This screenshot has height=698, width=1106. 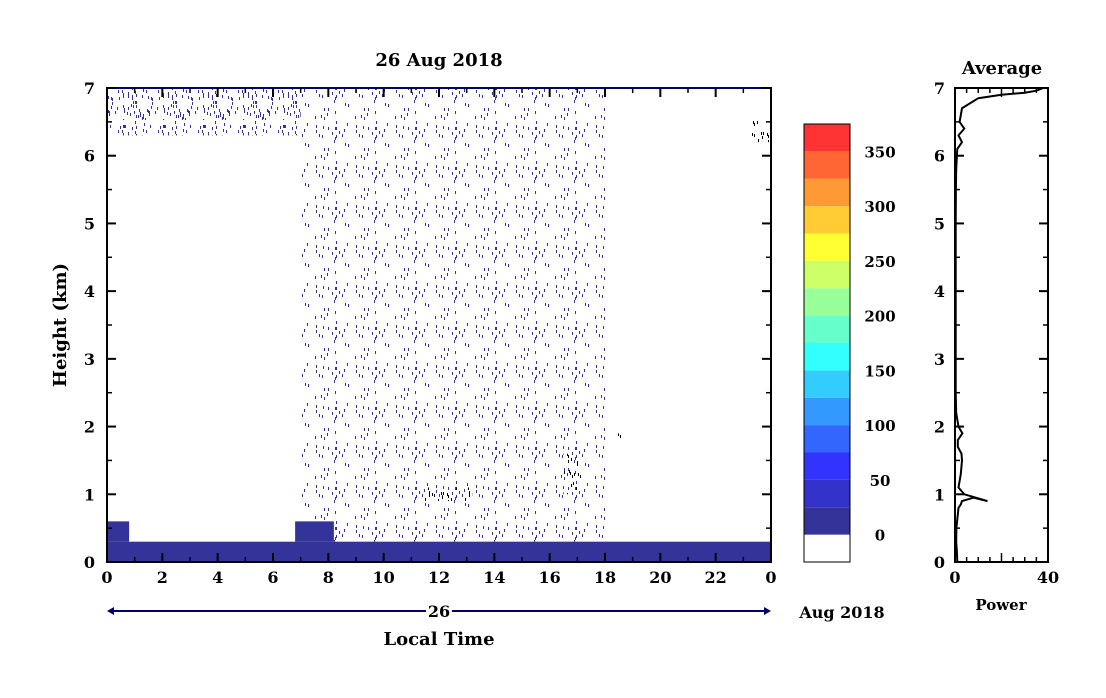 I want to click on y-tick-label: 2, so click(x=89, y=427).